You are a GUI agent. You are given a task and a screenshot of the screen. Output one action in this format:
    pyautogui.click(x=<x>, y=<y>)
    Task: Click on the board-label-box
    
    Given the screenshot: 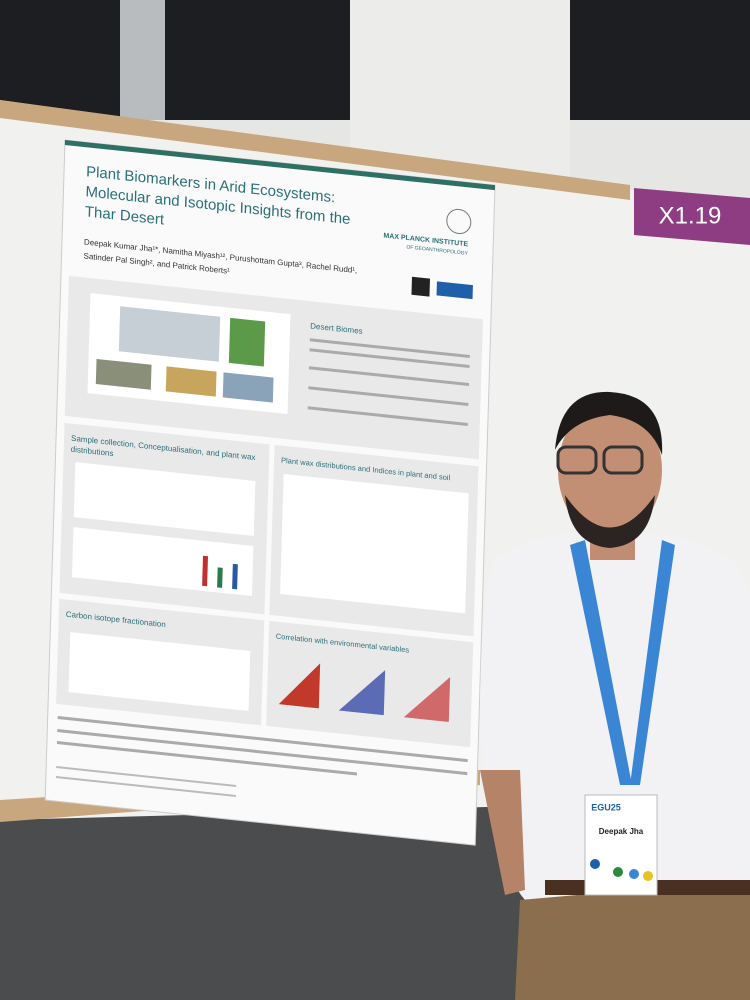 What is the action you would take?
    pyautogui.click(x=692, y=216)
    